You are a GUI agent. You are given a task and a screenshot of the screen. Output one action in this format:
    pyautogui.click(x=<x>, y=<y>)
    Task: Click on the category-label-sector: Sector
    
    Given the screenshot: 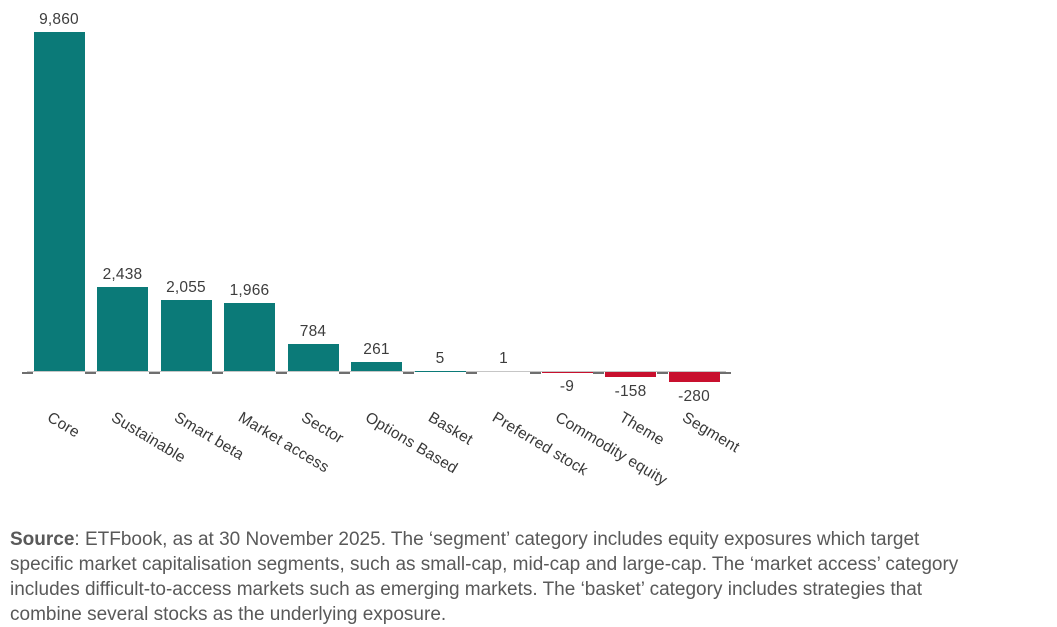 What is the action you would take?
    pyautogui.click(x=322, y=428)
    